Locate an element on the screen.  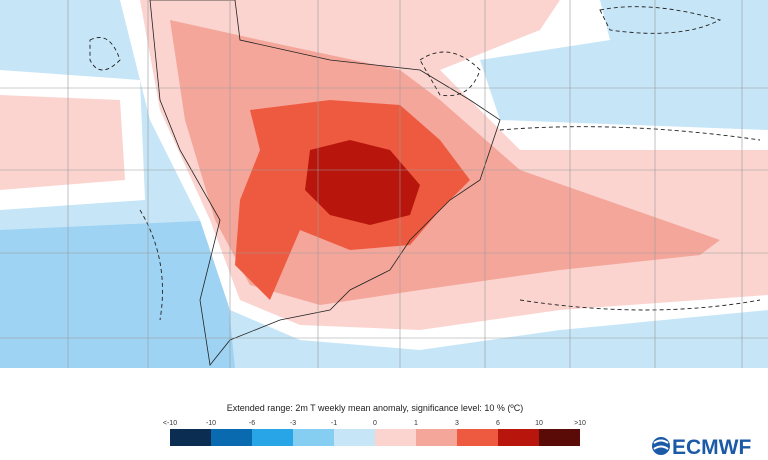
colorbar-label: >10 is located at coordinates (580, 423).